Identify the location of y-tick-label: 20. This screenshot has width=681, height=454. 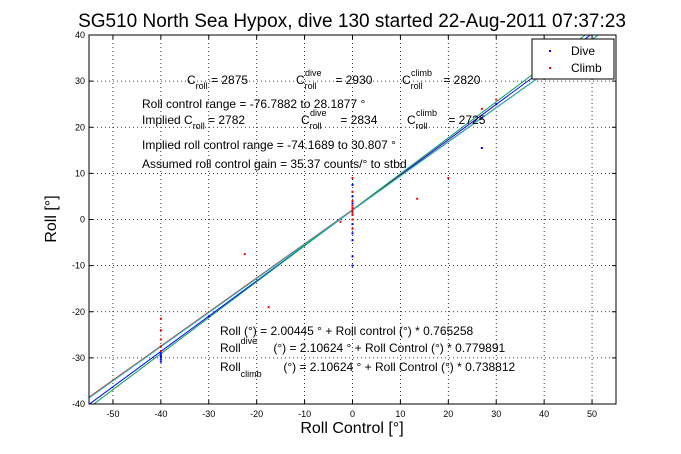
(80, 127).